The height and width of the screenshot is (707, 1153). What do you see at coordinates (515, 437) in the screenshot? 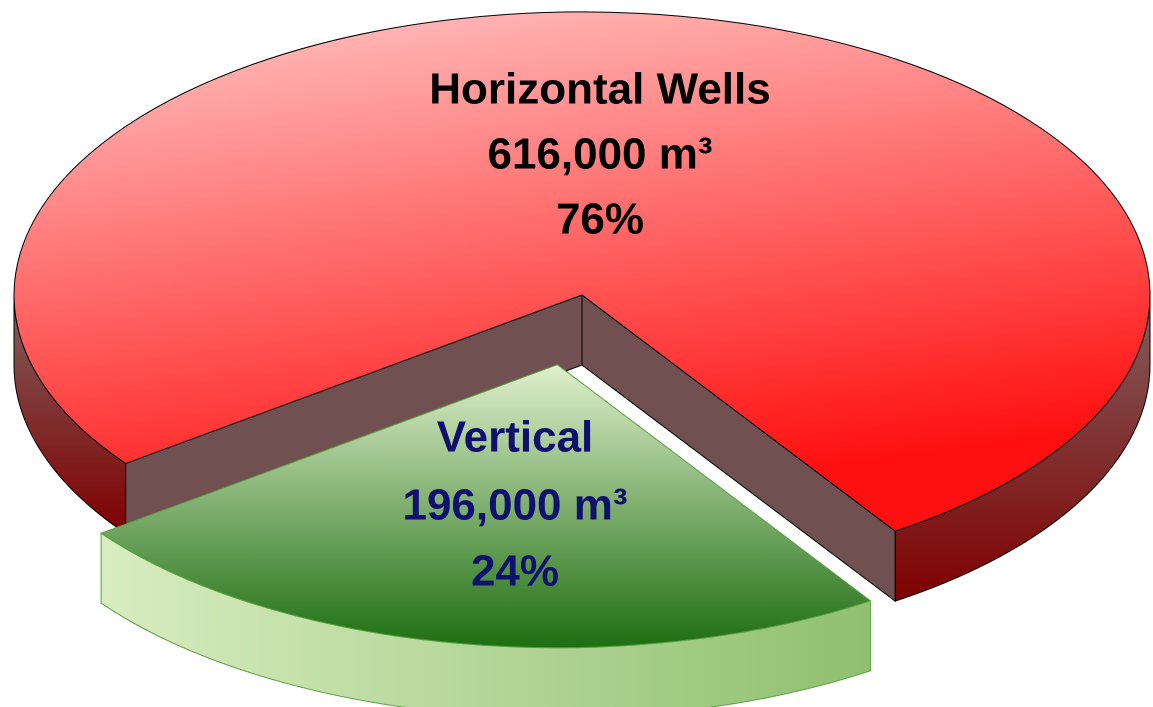
I see `slice-label: Vertical` at bounding box center [515, 437].